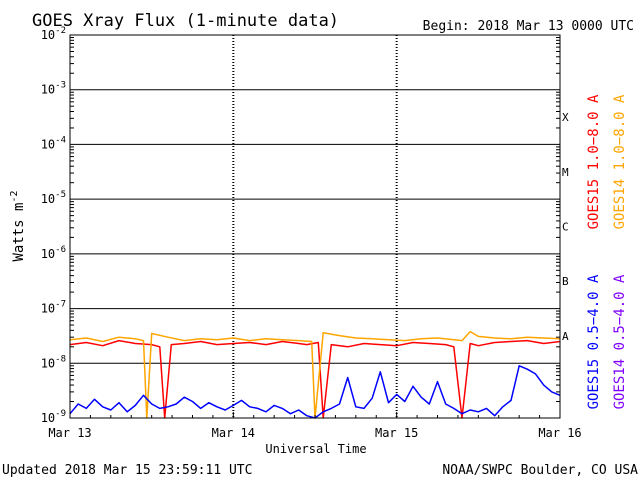 The width and height of the screenshot is (640, 480). I want to click on x-tick-label: Mar 16, so click(559, 433).